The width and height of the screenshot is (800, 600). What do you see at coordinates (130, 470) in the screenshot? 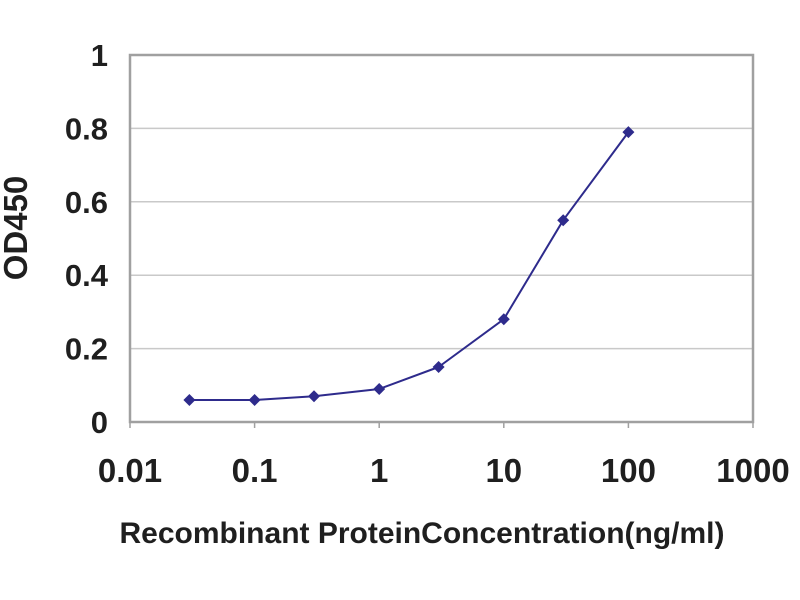
I see `x-tick-label: 0.01` at bounding box center [130, 470].